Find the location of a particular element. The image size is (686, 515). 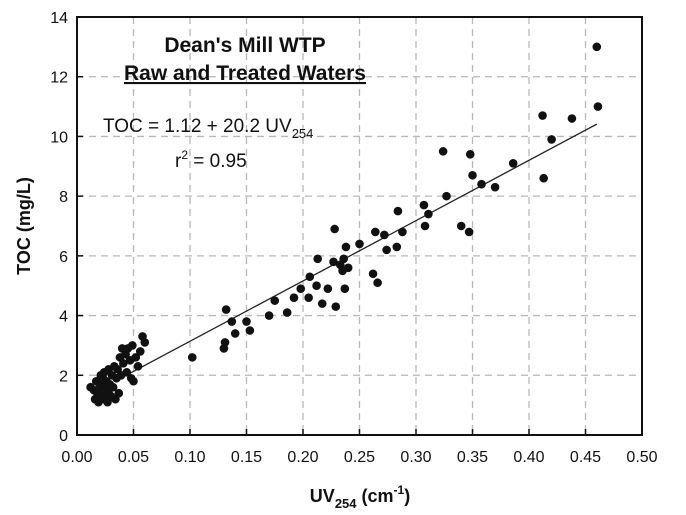

x-axis-title-main: UV is located at coordinates (322, 496).